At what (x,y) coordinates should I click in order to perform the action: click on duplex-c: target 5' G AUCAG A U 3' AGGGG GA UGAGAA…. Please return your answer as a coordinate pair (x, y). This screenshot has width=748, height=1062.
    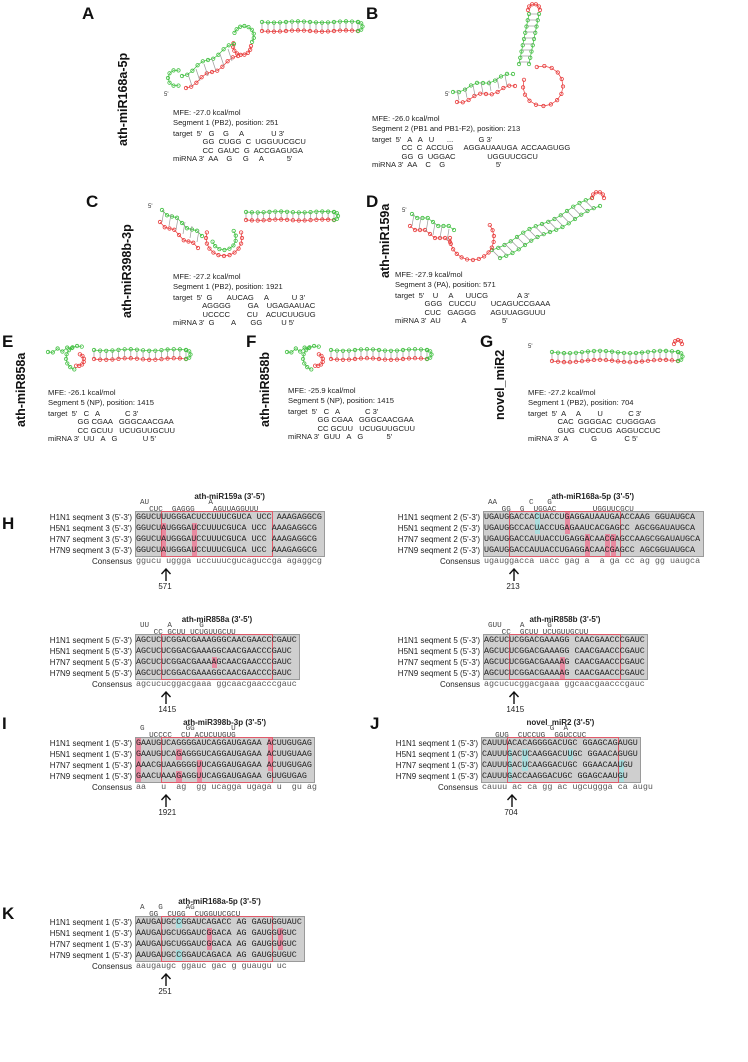
    Looking at the image, I should click on (244, 310).